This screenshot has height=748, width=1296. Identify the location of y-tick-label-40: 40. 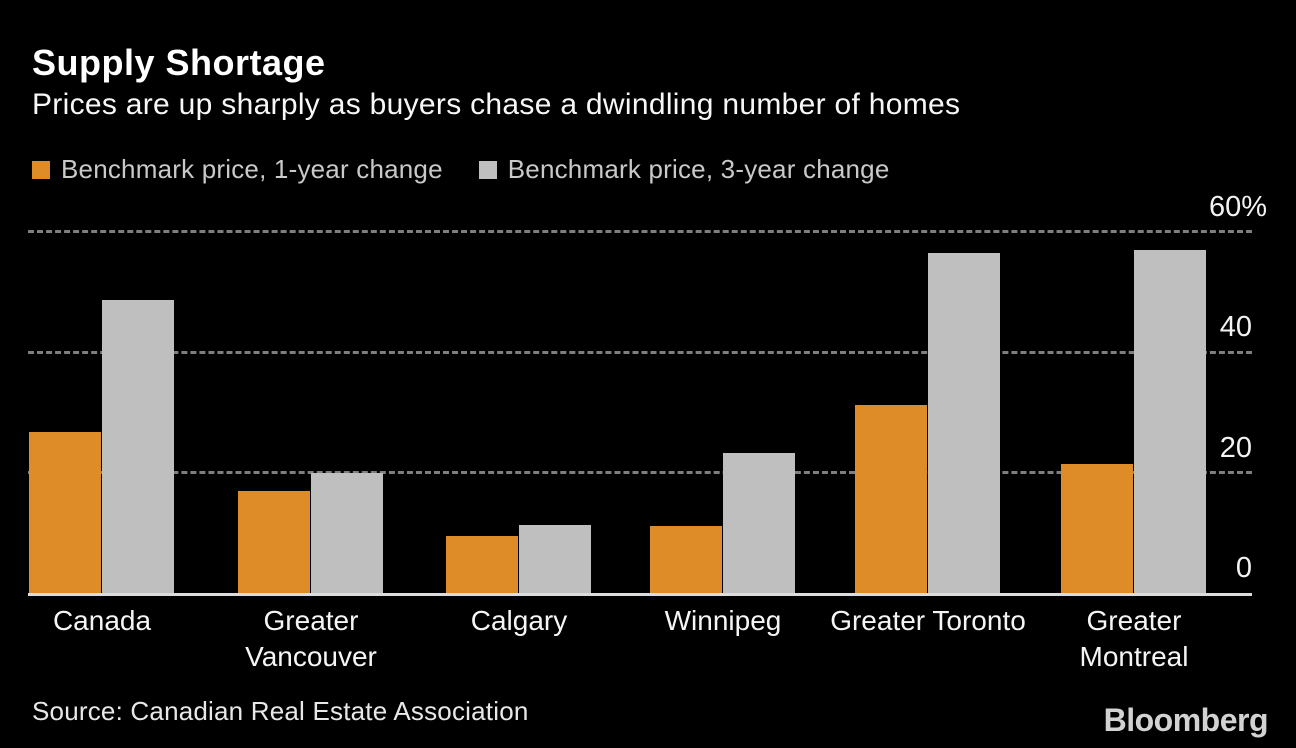
(1235, 327).